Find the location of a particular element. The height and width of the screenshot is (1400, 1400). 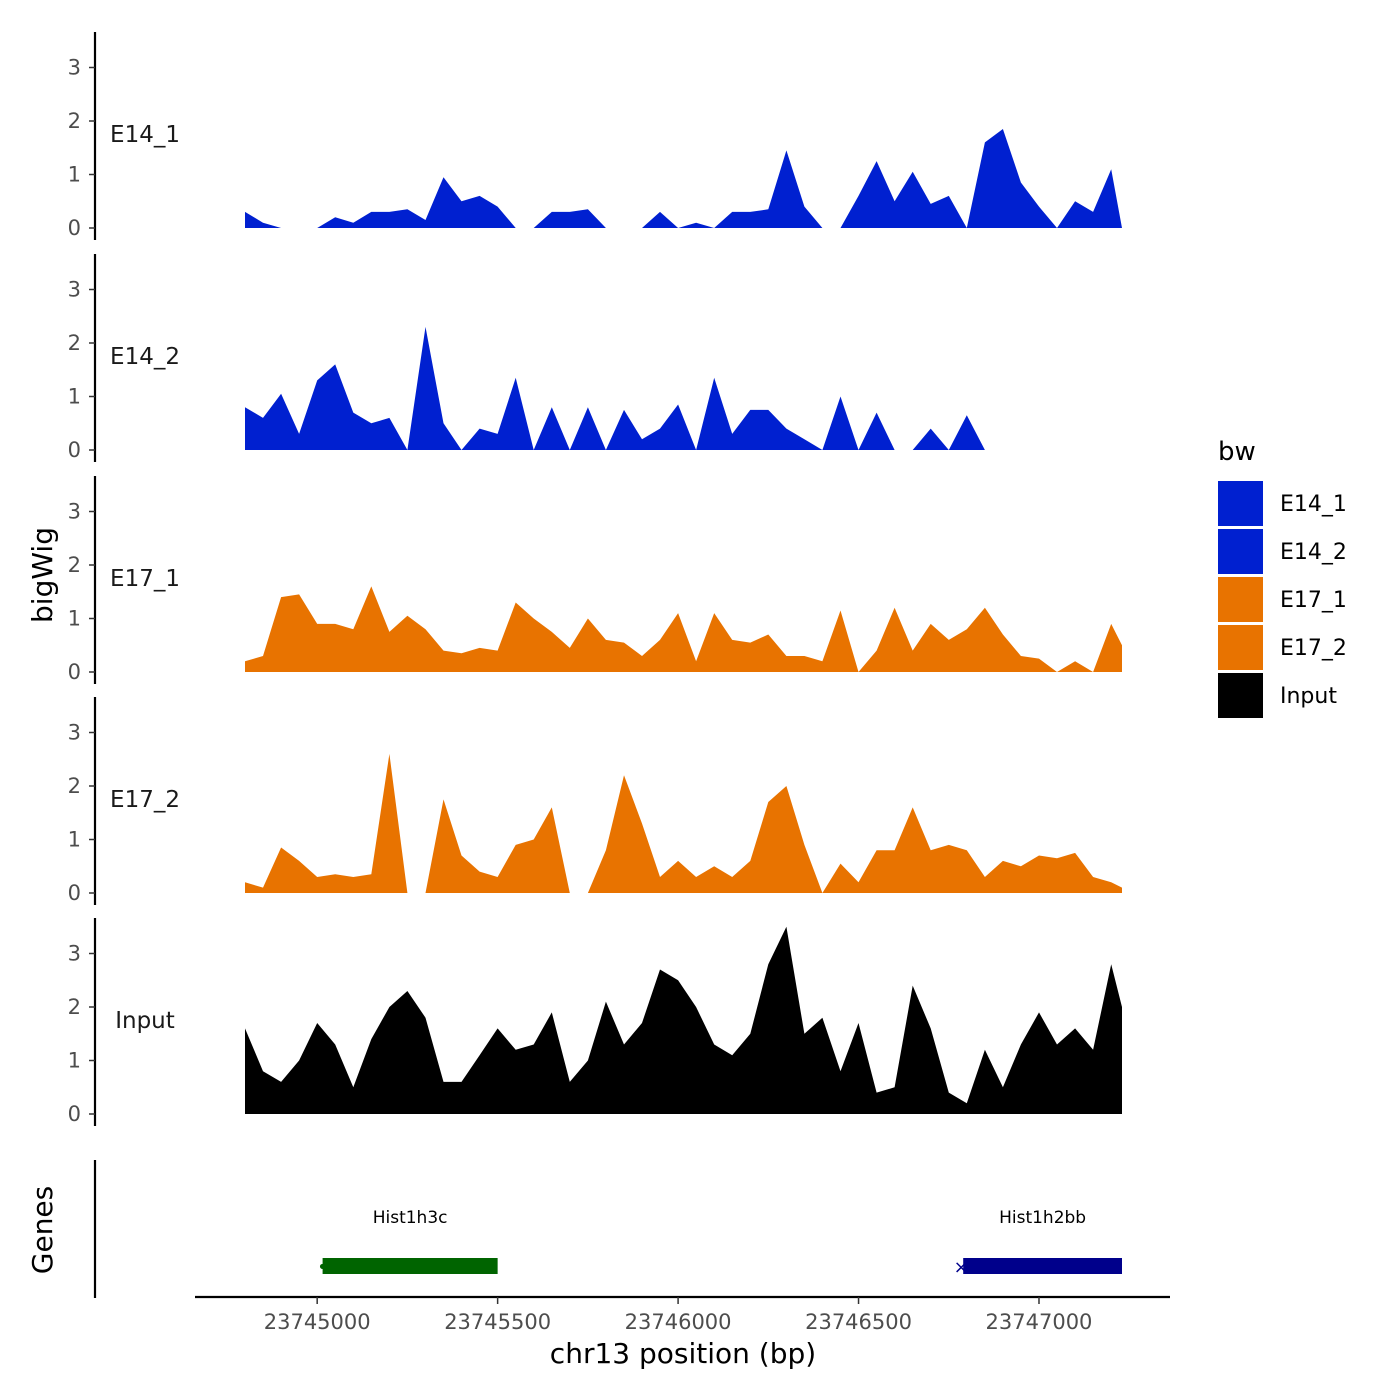

track-E14_2: 0 1 2 3 E14_2 is located at coordinates (595, 358).